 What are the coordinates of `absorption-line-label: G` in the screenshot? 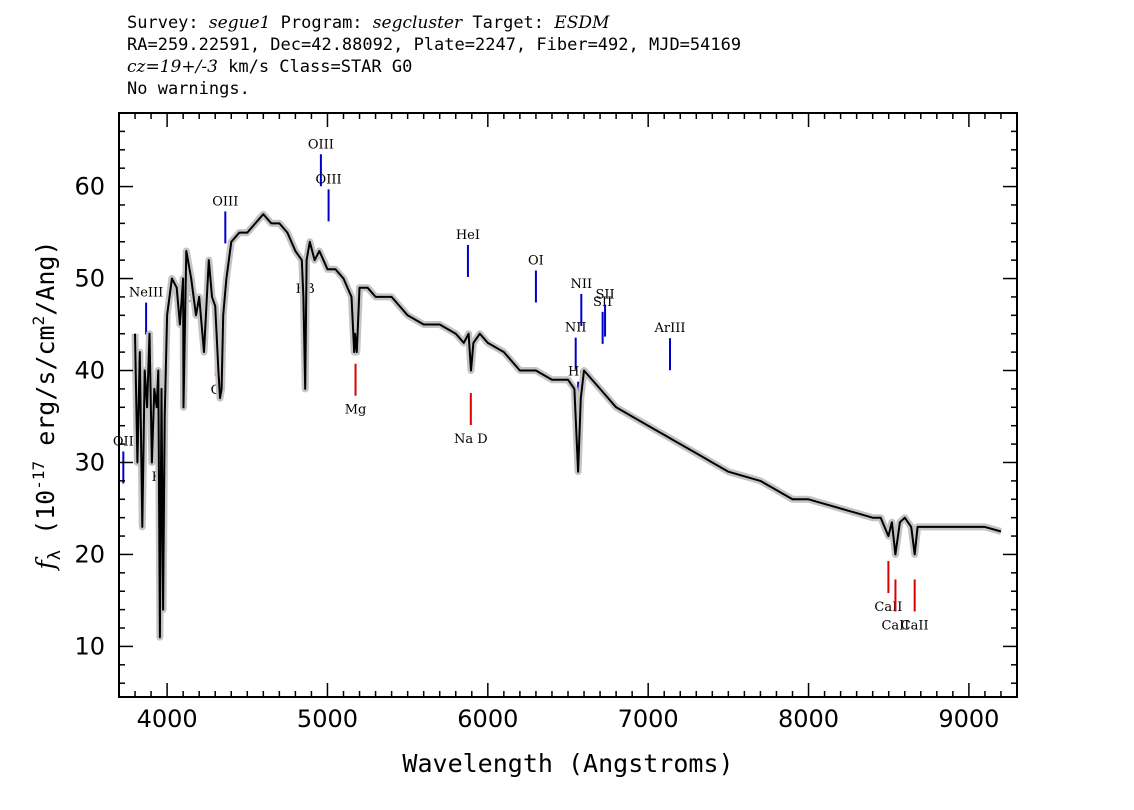 It's located at (216, 390).